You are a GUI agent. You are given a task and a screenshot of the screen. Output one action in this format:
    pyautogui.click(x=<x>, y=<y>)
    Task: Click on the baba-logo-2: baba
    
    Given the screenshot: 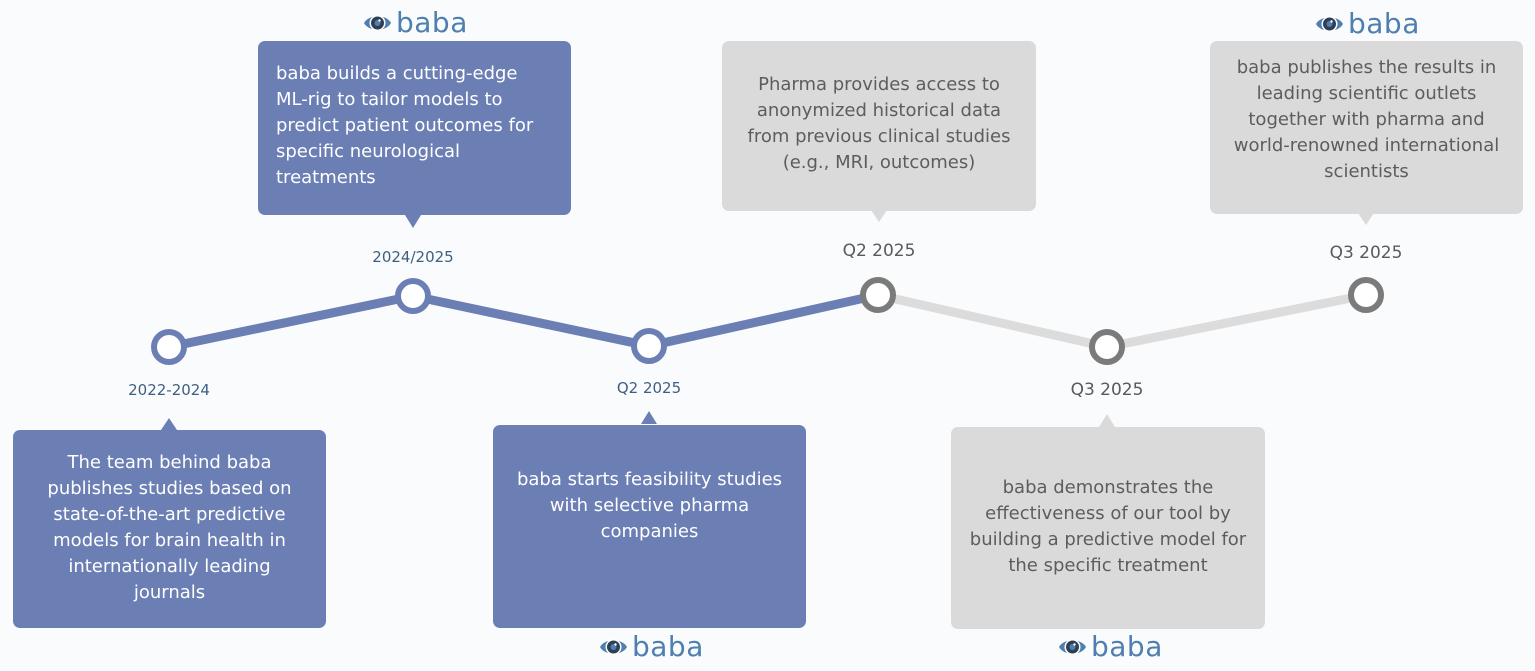 What is the action you would take?
    pyautogui.click(x=1367, y=24)
    